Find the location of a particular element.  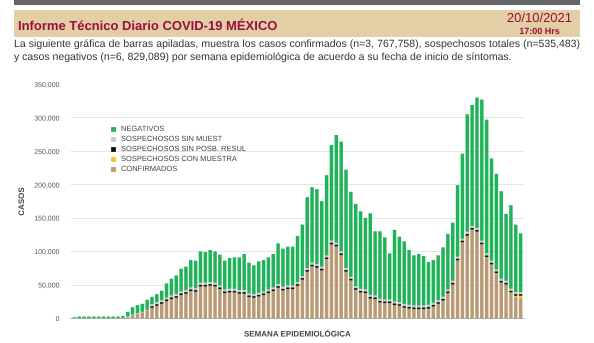

chart-subtitle: 20/10/2021 is located at coordinates (539, 17).